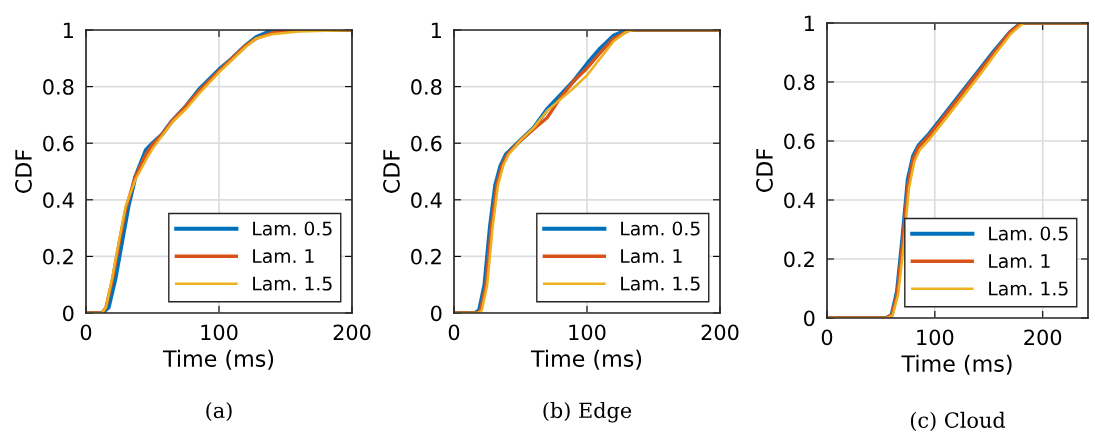  What do you see at coordinates (587, 412) in the screenshot?
I see `text: (b) Edge` at bounding box center [587, 412].